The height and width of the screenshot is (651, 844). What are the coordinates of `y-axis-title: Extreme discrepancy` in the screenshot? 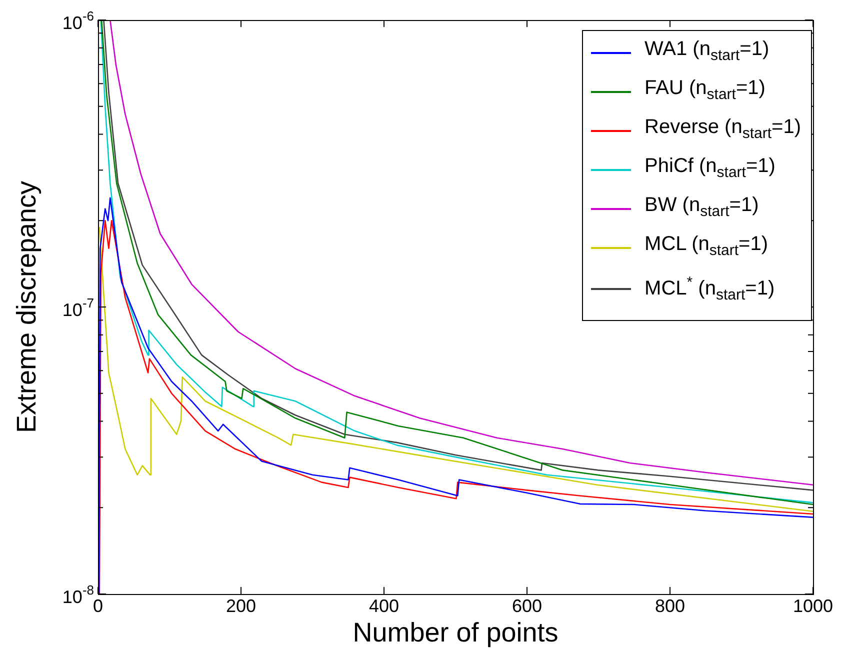 It's located at (26, 307).